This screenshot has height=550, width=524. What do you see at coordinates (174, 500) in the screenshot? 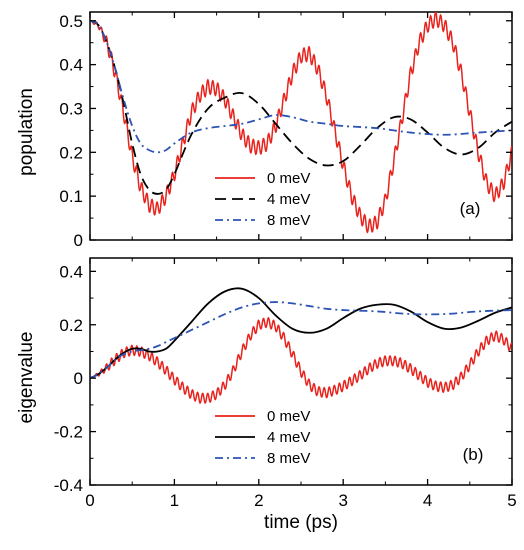
I see `x-tick-label-b-1: 1` at bounding box center [174, 500].